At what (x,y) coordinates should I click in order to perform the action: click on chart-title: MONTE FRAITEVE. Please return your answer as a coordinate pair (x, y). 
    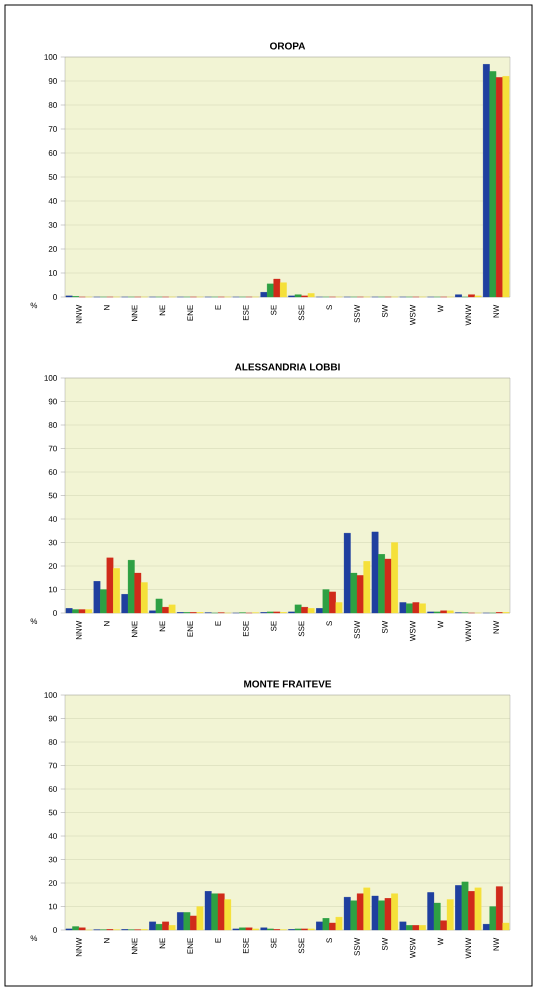
    Looking at the image, I should click on (288, 684).